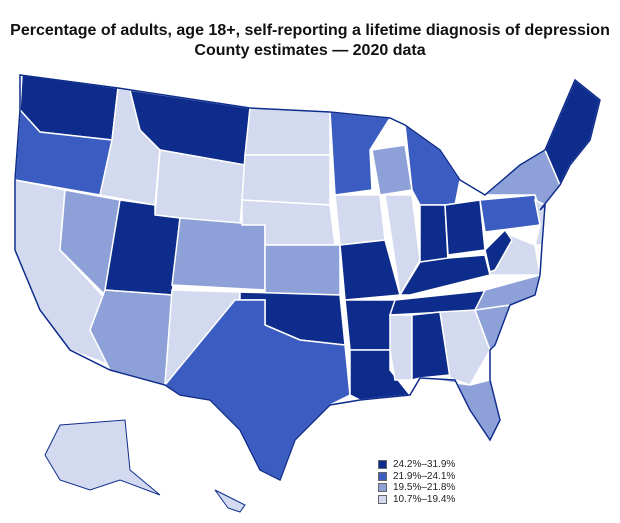 The height and width of the screenshot is (523, 620). I want to click on legend-label: 10.7%–19.4%, so click(424, 499).